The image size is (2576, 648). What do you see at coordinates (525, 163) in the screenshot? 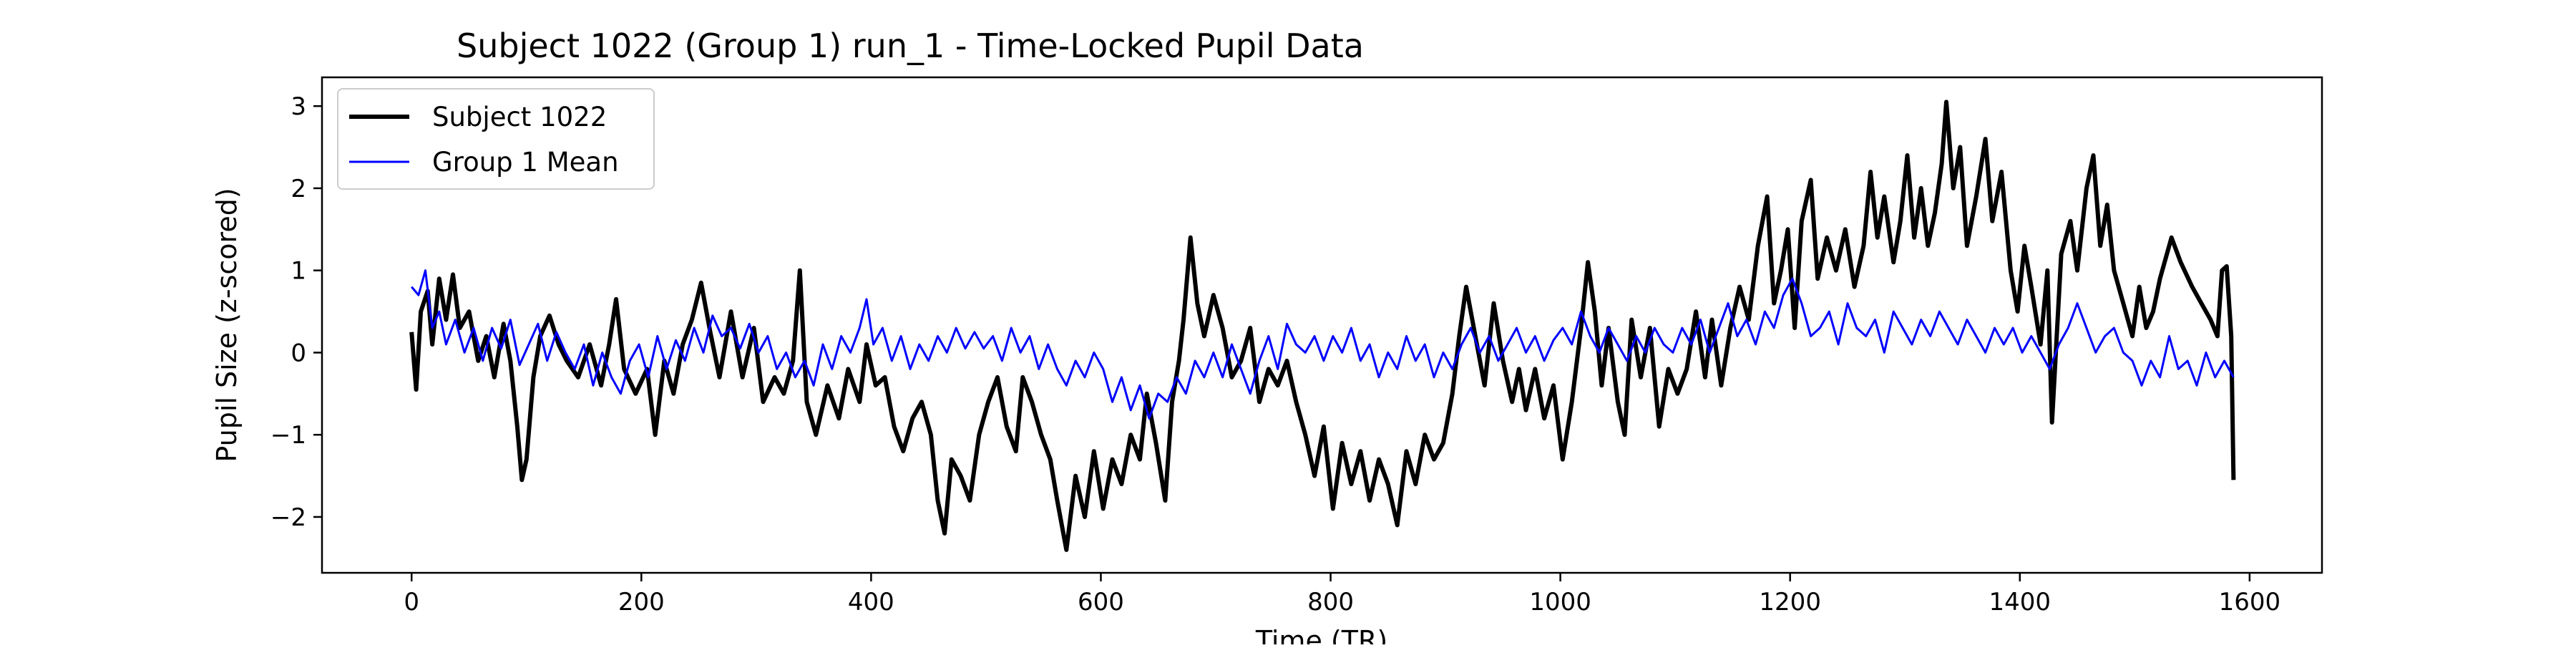
I see `legend-label-group-mean: Group 1 Mean` at bounding box center [525, 163].